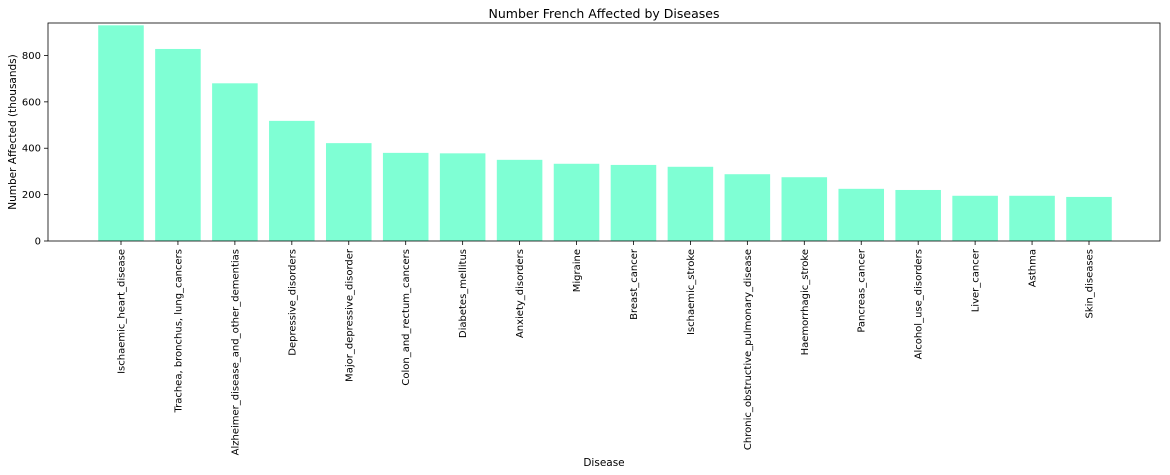  What do you see at coordinates (463, 293) in the screenshot?
I see `x-tick-label-6: Diabetes_mellitus` at bounding box center [463, 293].